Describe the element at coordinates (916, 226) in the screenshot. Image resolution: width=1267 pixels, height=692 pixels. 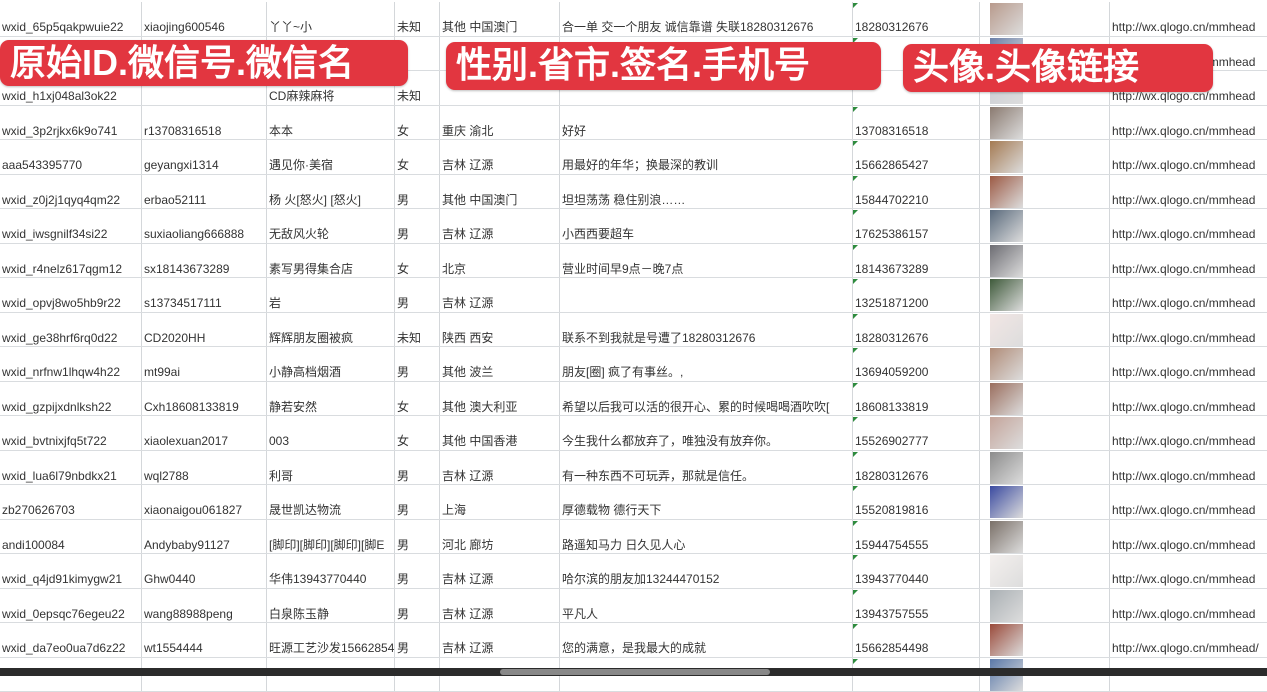
I see `phone-cell: 17625386157` at that location.